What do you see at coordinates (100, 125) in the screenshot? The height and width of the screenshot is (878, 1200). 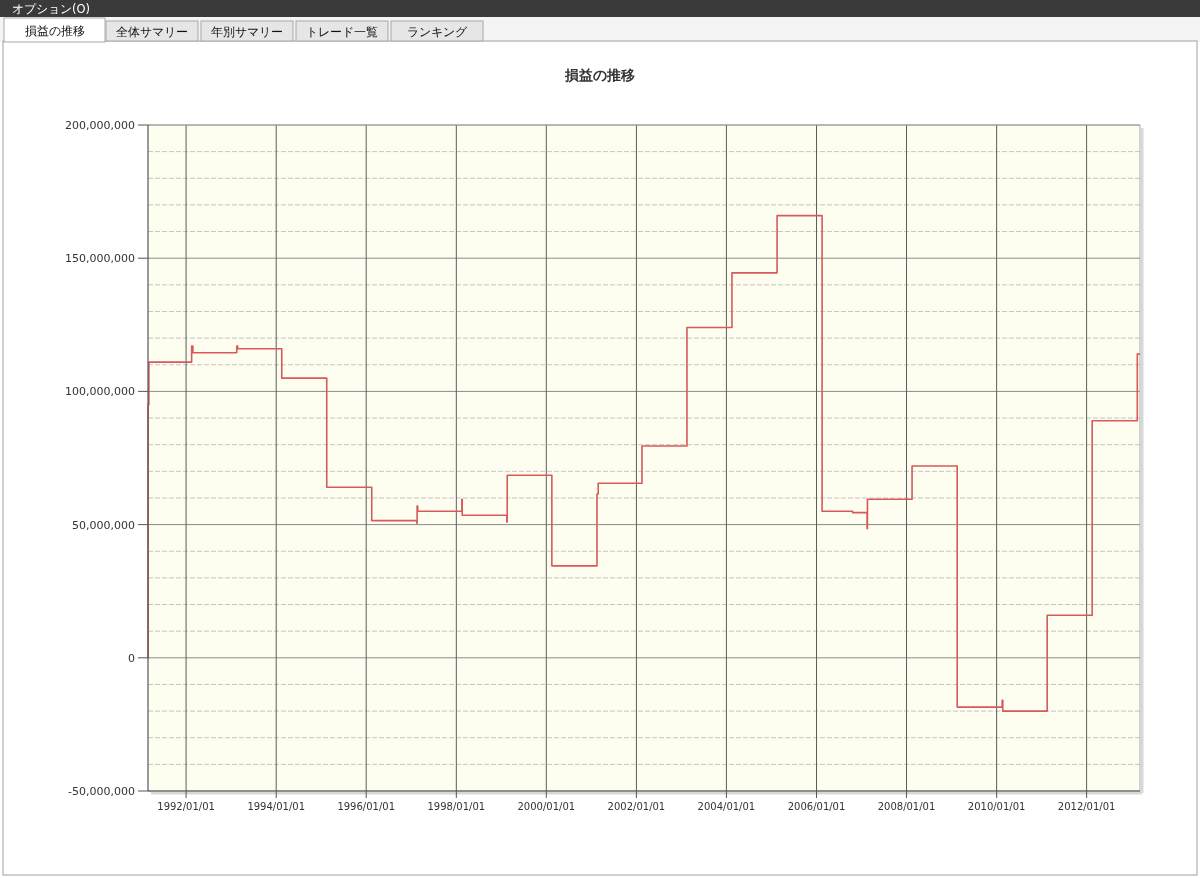 I see `y-tick-label: 200,000,000` at bounding box center [100, 125].